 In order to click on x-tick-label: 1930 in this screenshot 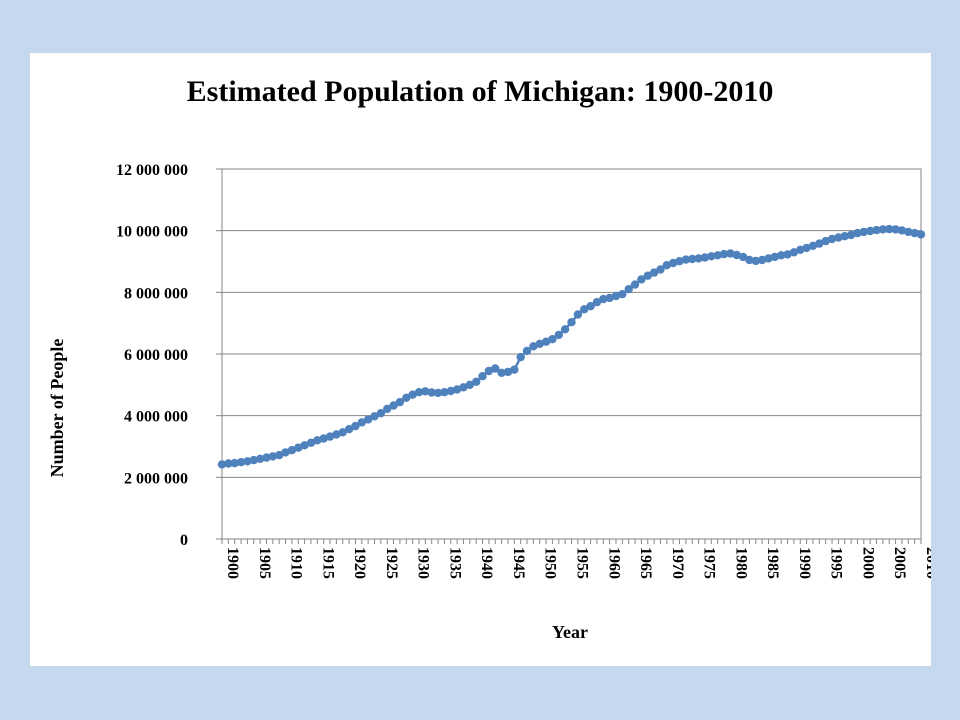, I will do `click(423, 563)`.